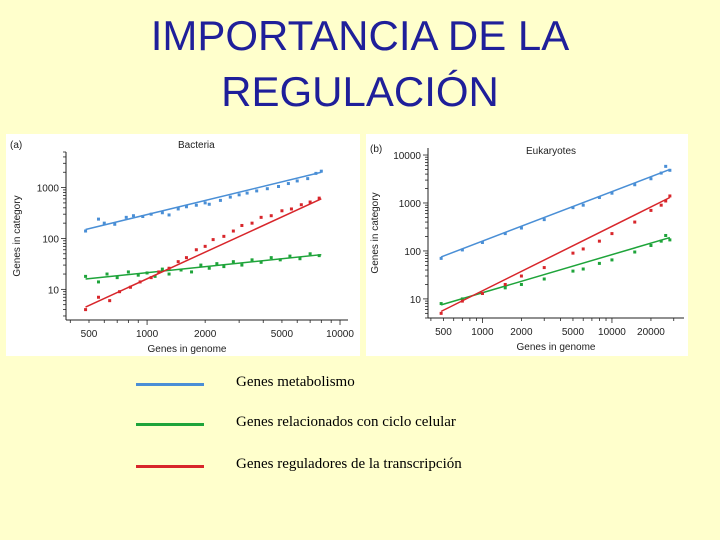 The image size is (720, 540). I want to click on y-tick-label: 10000, so click(407, 156).